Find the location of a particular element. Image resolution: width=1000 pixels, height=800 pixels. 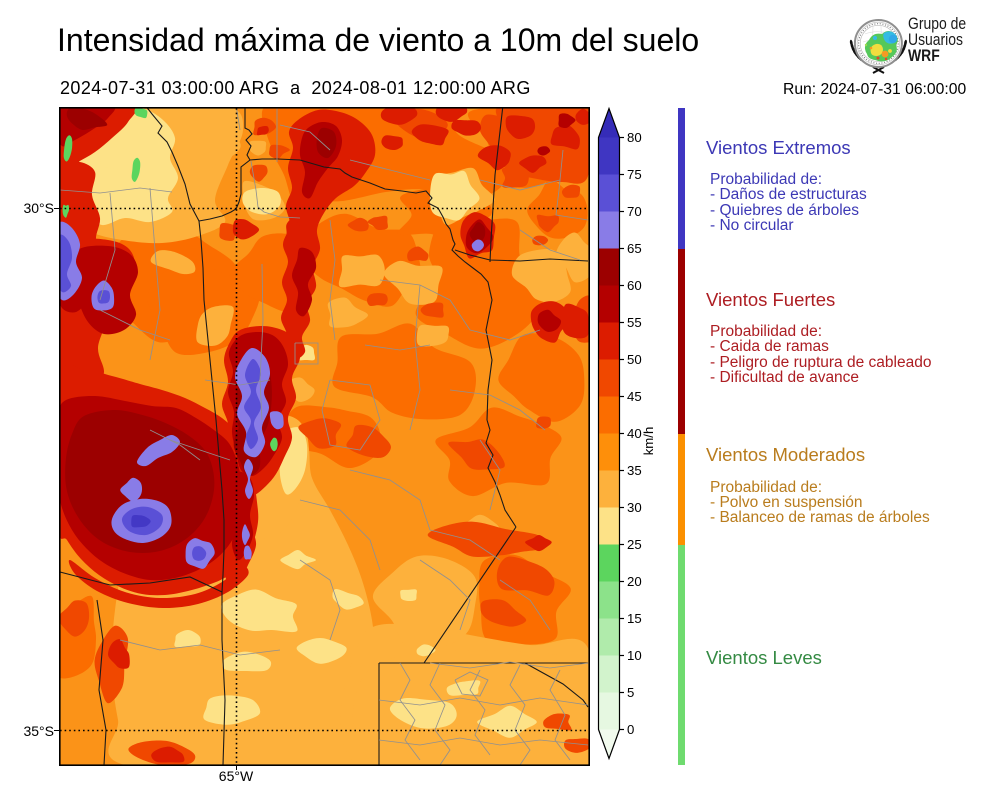

svg-text: 40 is located at coordinates (634, 433).